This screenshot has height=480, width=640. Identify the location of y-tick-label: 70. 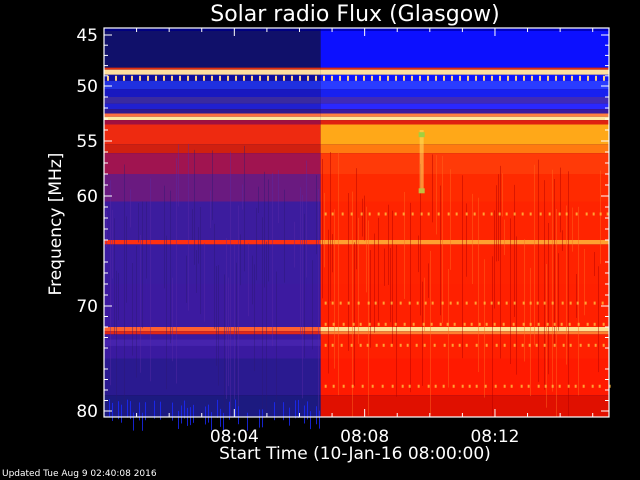
(87, 307).